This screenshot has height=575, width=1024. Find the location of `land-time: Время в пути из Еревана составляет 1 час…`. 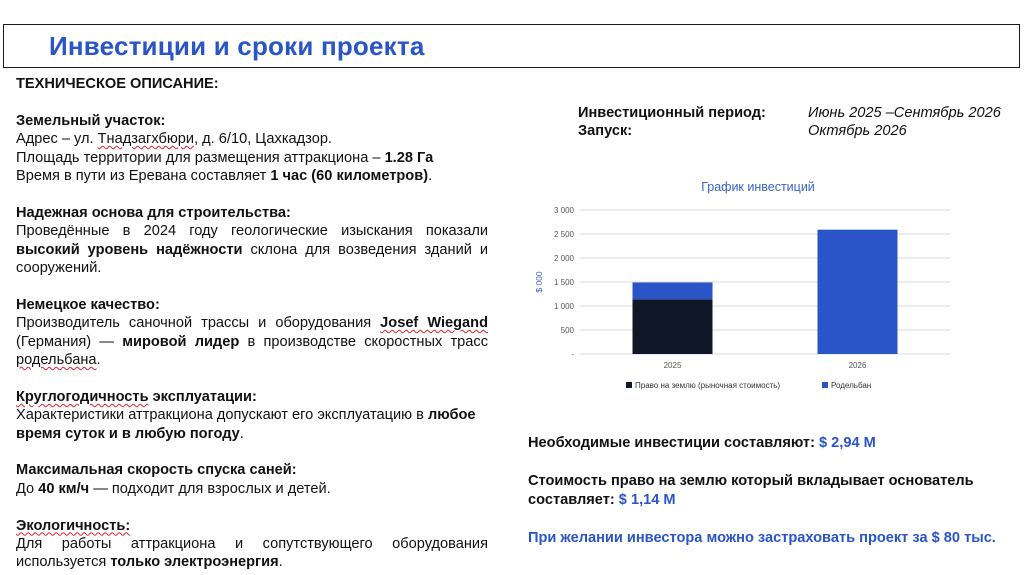

land-time: Время в пути из Еревана составляет 1 час… is located at coordinates (252, 176).